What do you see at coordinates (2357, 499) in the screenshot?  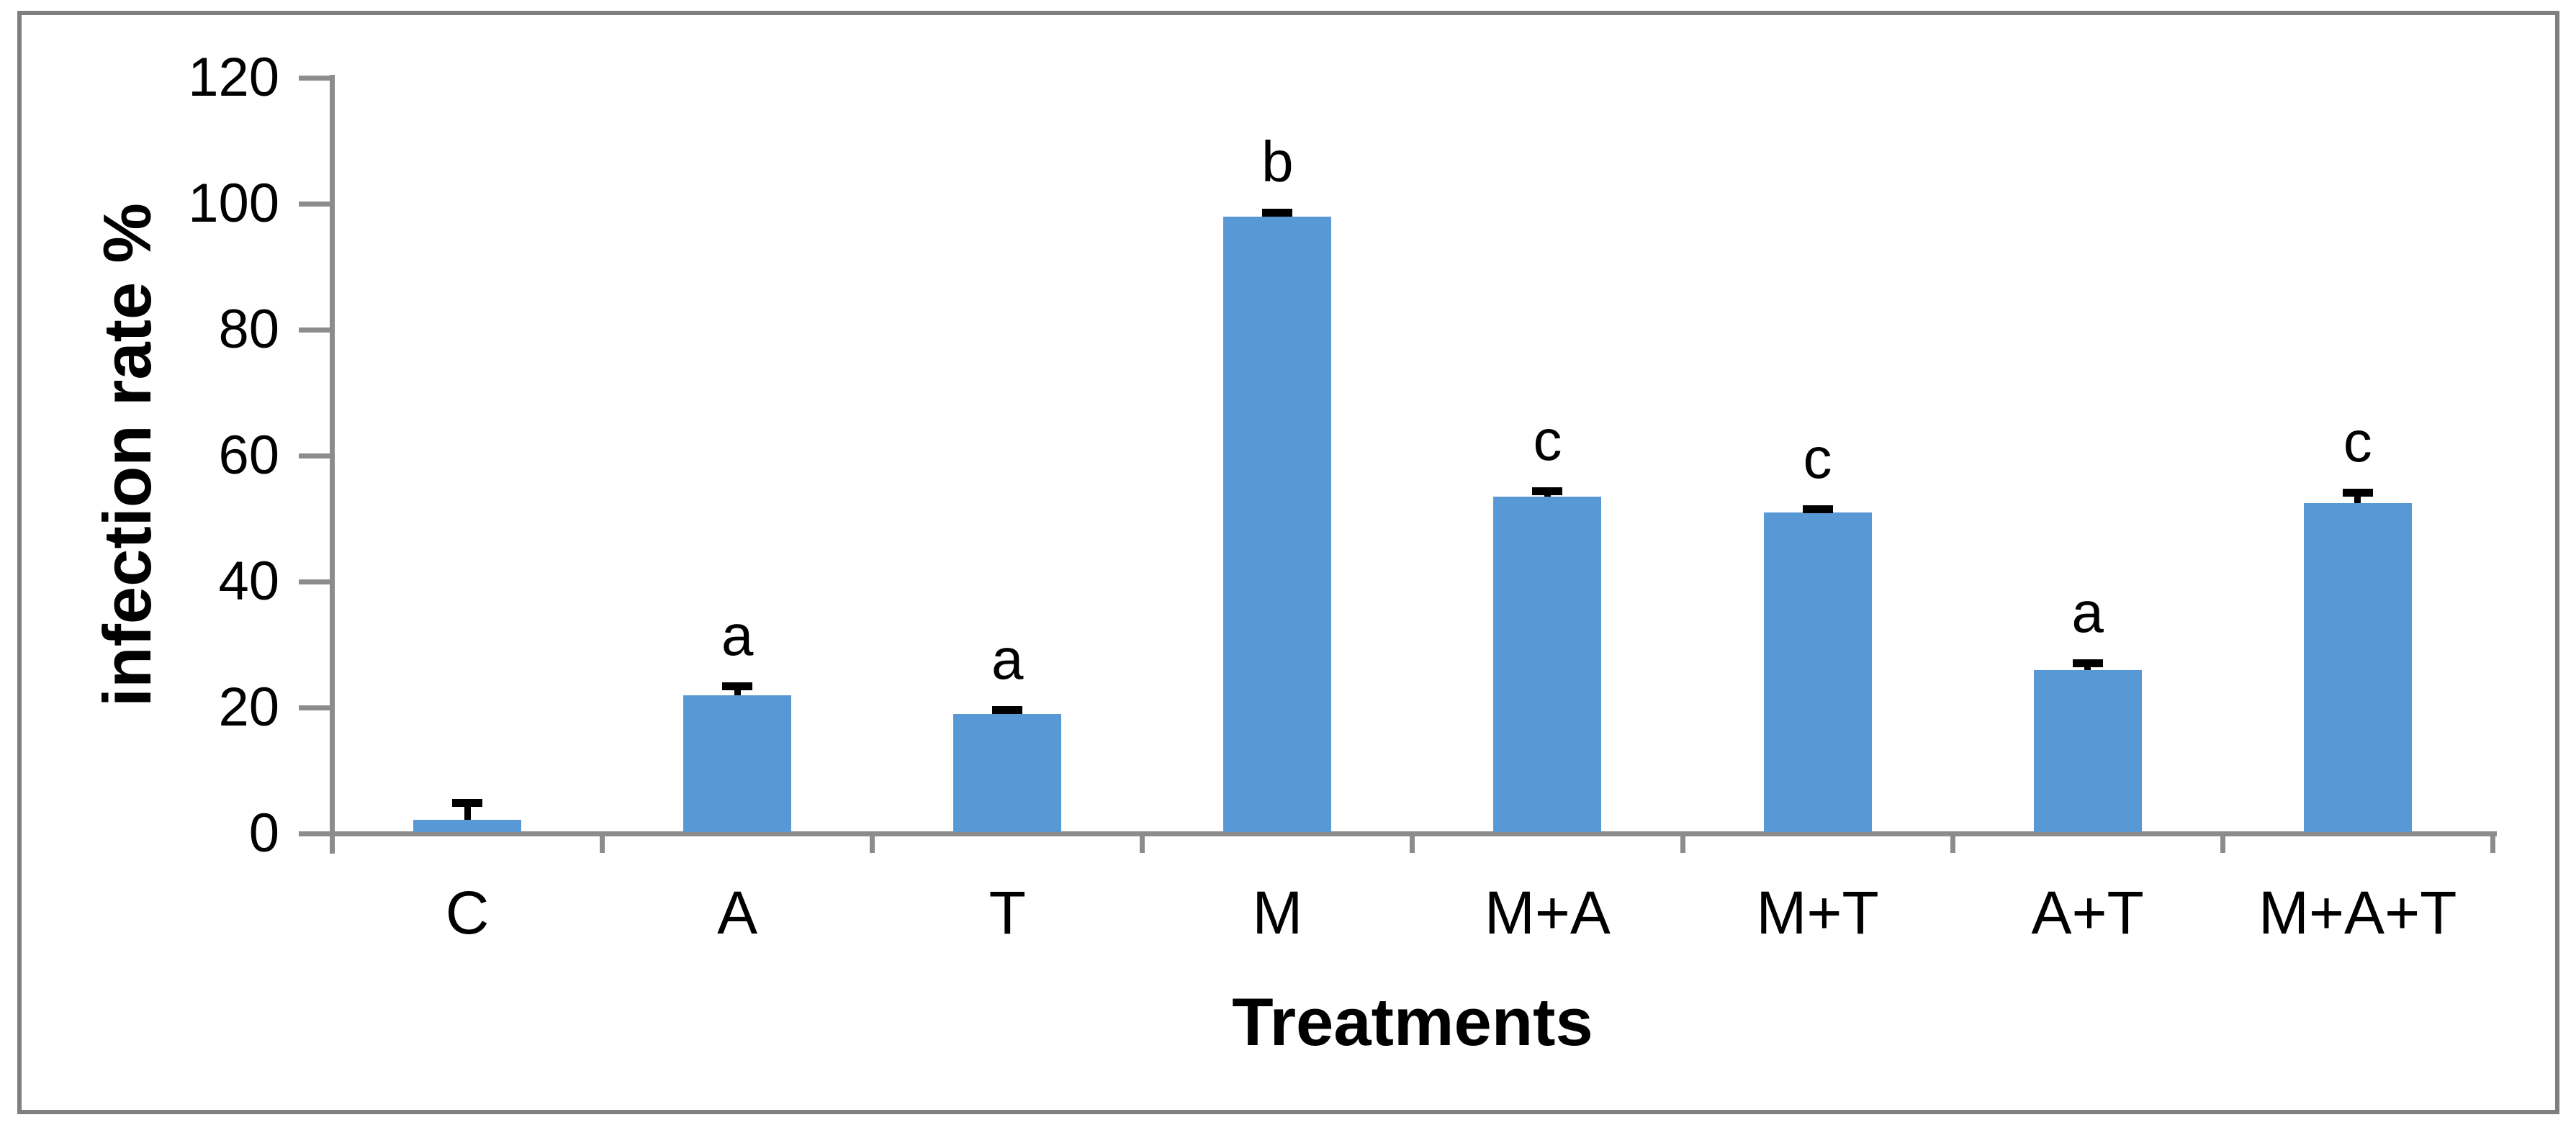 I see `error-bar-stem-M+A+T` at bounding box center [2357, 499].